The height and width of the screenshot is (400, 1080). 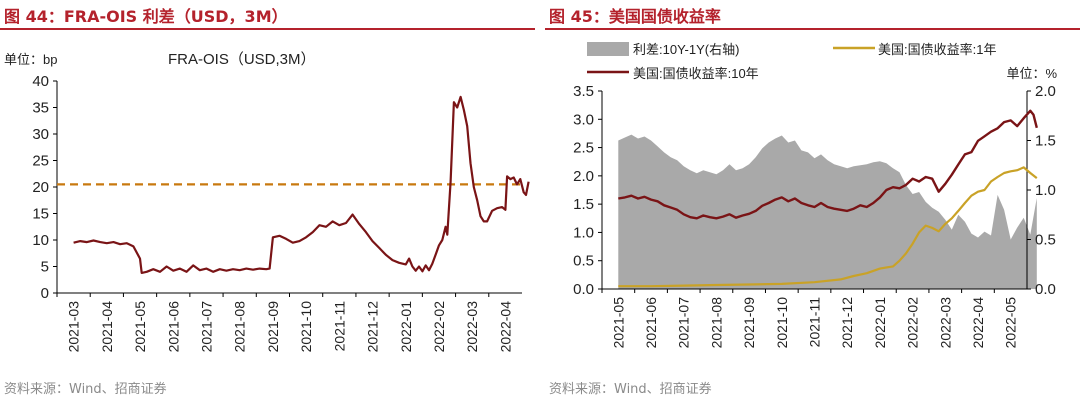 What do you see at coordinates (85, 389) in the screenshot?
I see `figure-44-source: 资料来源：Wind、招商证券` at bounding box center [85, 389].